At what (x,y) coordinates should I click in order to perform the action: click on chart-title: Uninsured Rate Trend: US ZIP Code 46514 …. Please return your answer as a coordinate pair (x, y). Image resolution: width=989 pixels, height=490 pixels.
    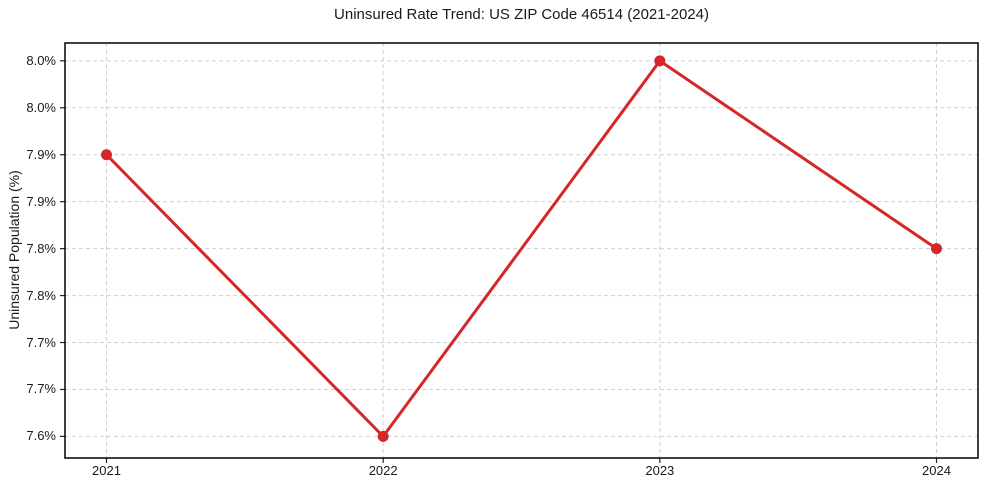
    Looking at the image, I should click on (521, 14).